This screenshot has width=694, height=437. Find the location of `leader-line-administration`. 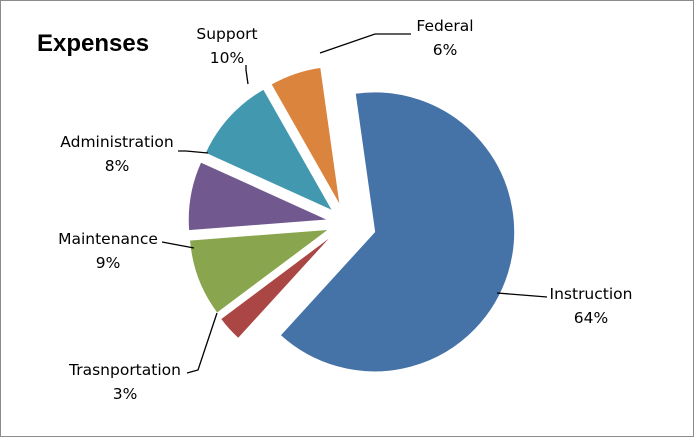

leader-line-administration is located at coordinates (193, 152).